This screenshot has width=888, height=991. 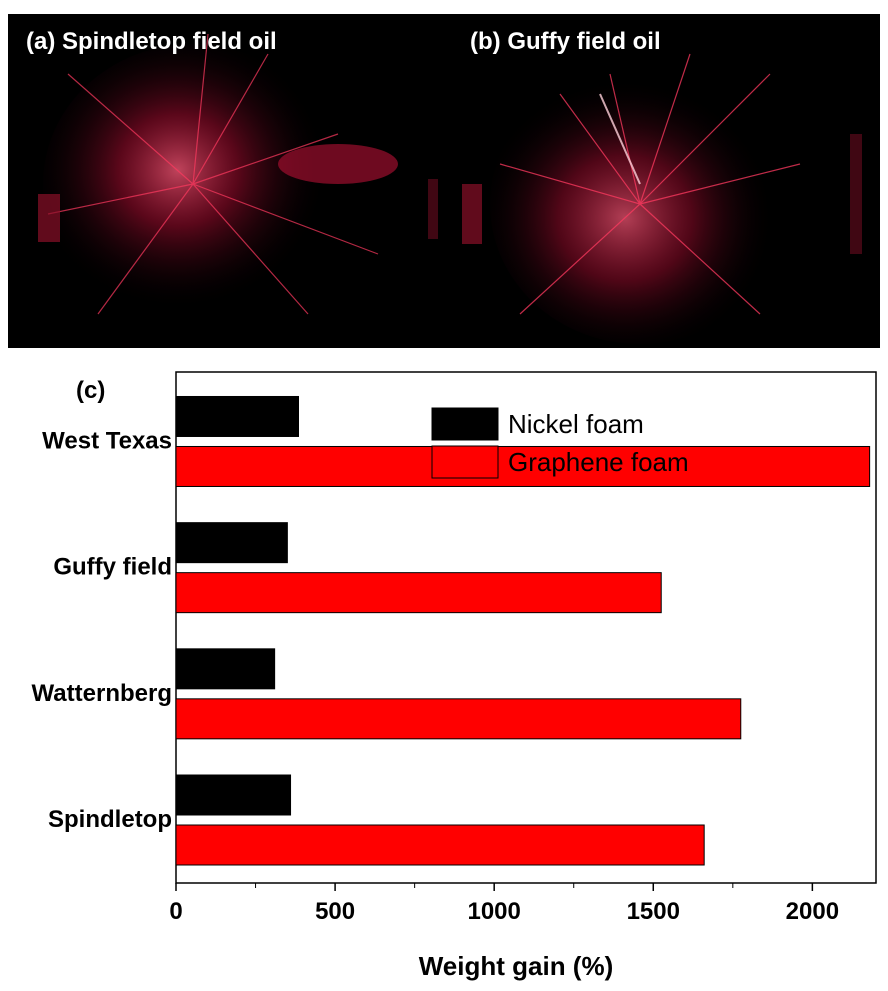 I want to click on x-tick-label: 1000, so click(x=493, y=911).